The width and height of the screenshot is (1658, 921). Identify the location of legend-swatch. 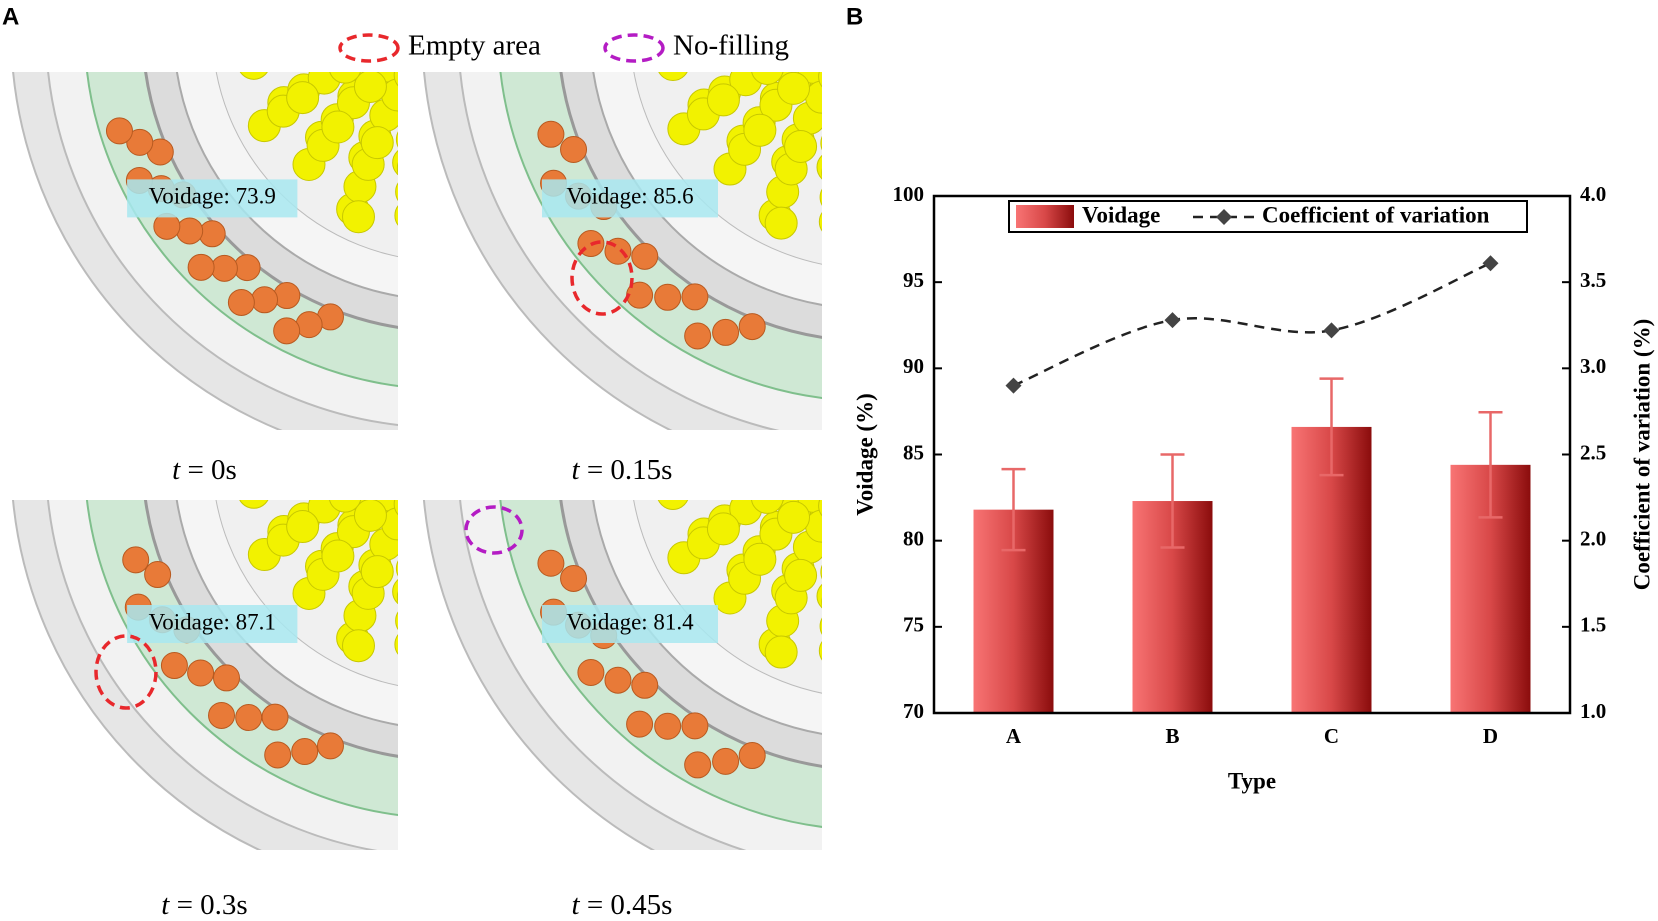
(1045, 216).